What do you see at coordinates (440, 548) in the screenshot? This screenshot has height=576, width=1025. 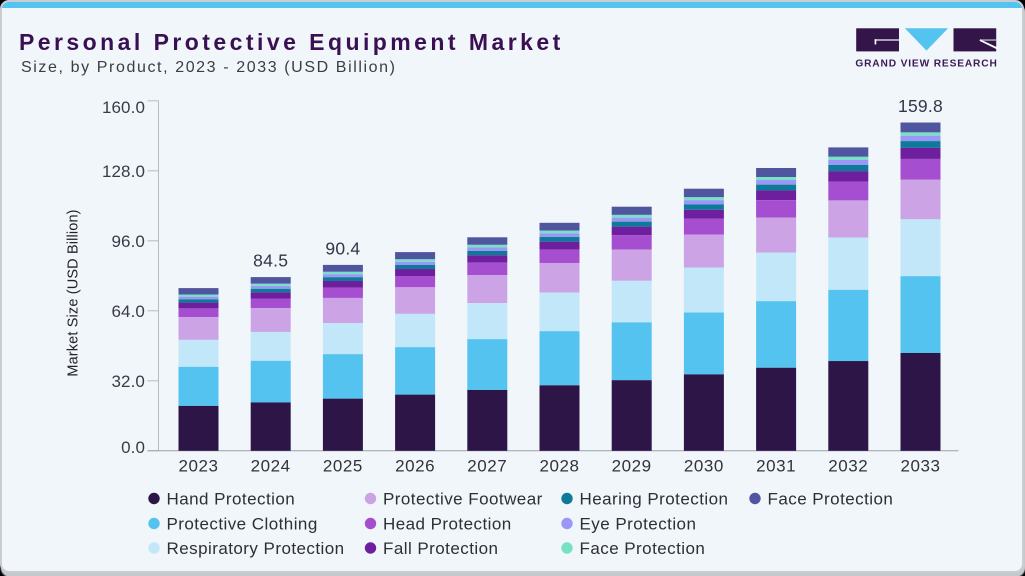 I see `svg-text: Fall Protection` at bounding box center [440, 548].